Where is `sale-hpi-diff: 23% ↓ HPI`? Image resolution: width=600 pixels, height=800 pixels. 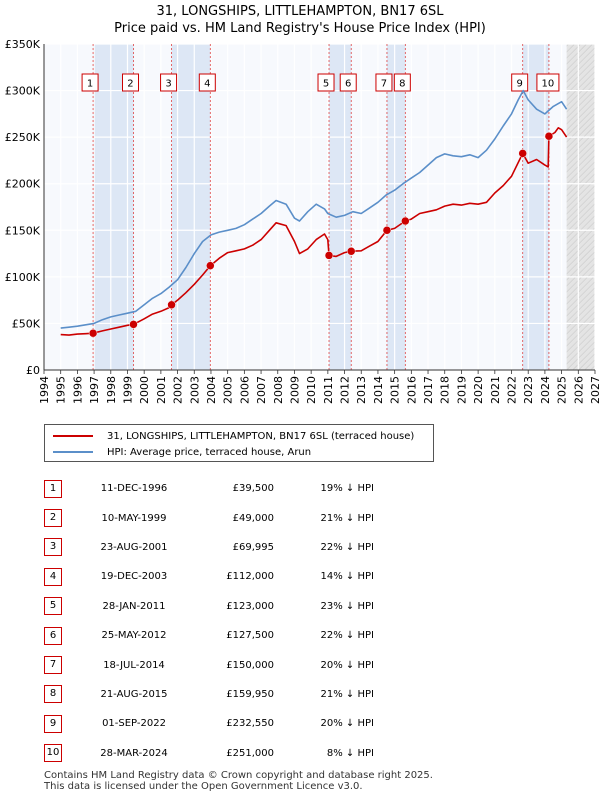
sale-hpi-diff: 23% ↓ HPI is located at coordinates (347, 606).